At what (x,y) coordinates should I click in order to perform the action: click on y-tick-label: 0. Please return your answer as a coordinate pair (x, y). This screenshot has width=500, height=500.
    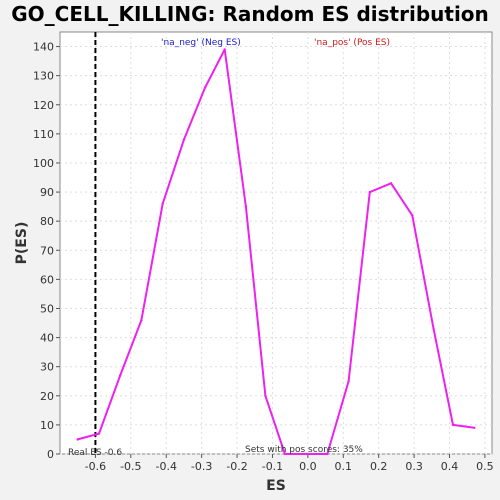
    Looking at the image, I should click on (50, 454).